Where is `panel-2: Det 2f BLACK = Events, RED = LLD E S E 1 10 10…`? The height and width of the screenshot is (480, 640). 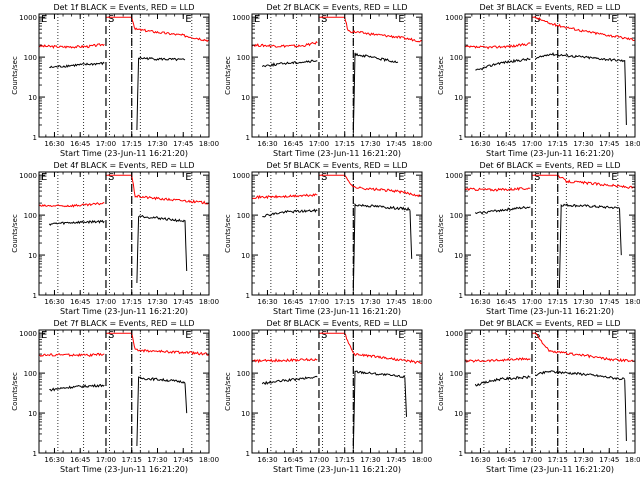 panel-2: Det 2f BLACK = Events, RED = LLD E S E 1 10 10… is located at coordinates (328, 80).